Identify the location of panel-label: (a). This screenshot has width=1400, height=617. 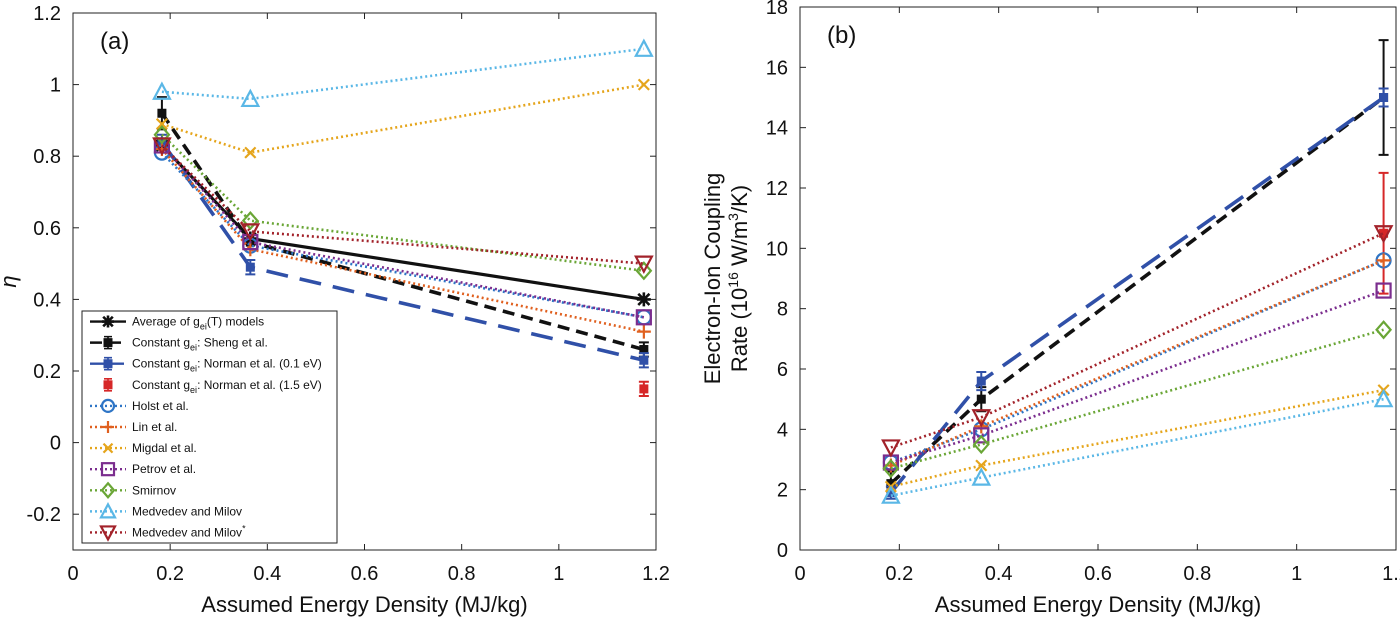
(114, 41).